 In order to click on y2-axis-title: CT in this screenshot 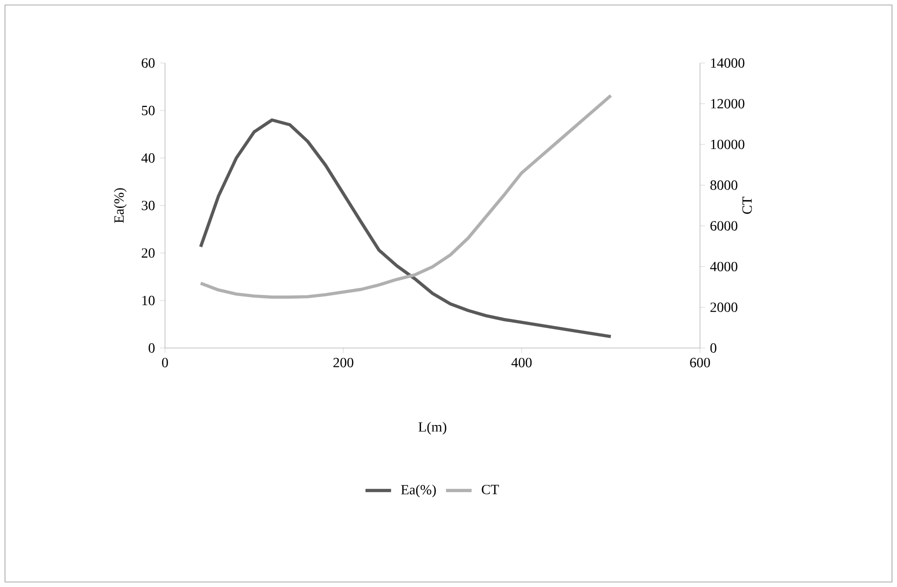, I will do `click(747, 205)`.